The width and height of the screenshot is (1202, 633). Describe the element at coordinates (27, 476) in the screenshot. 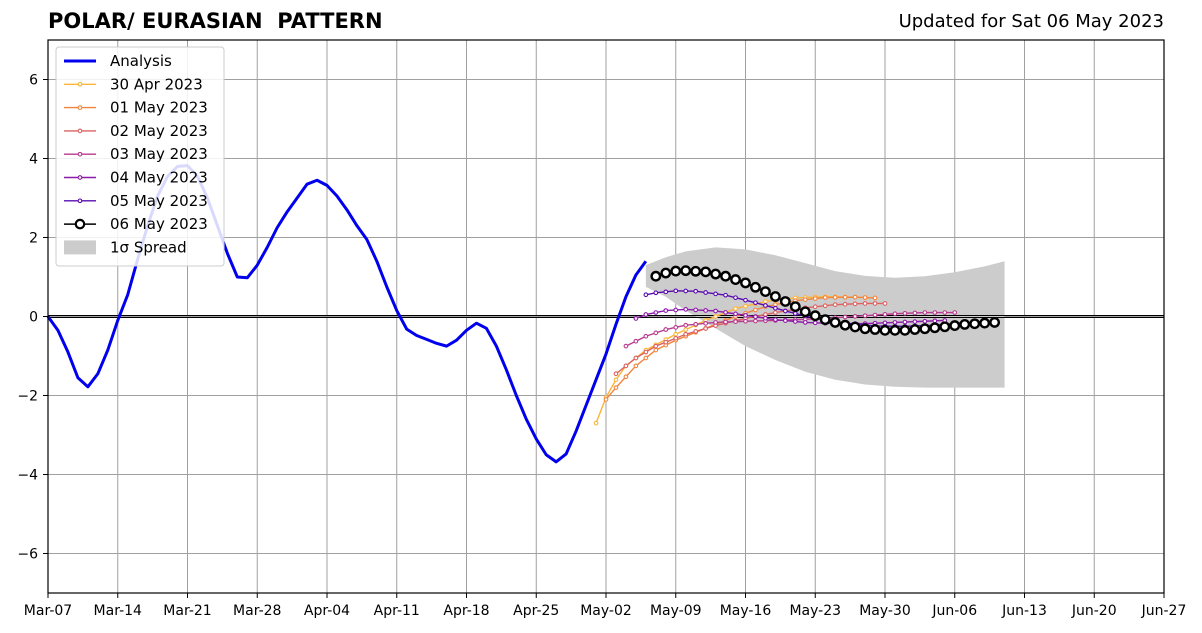

I see `y-tick-label: −4` at that location.